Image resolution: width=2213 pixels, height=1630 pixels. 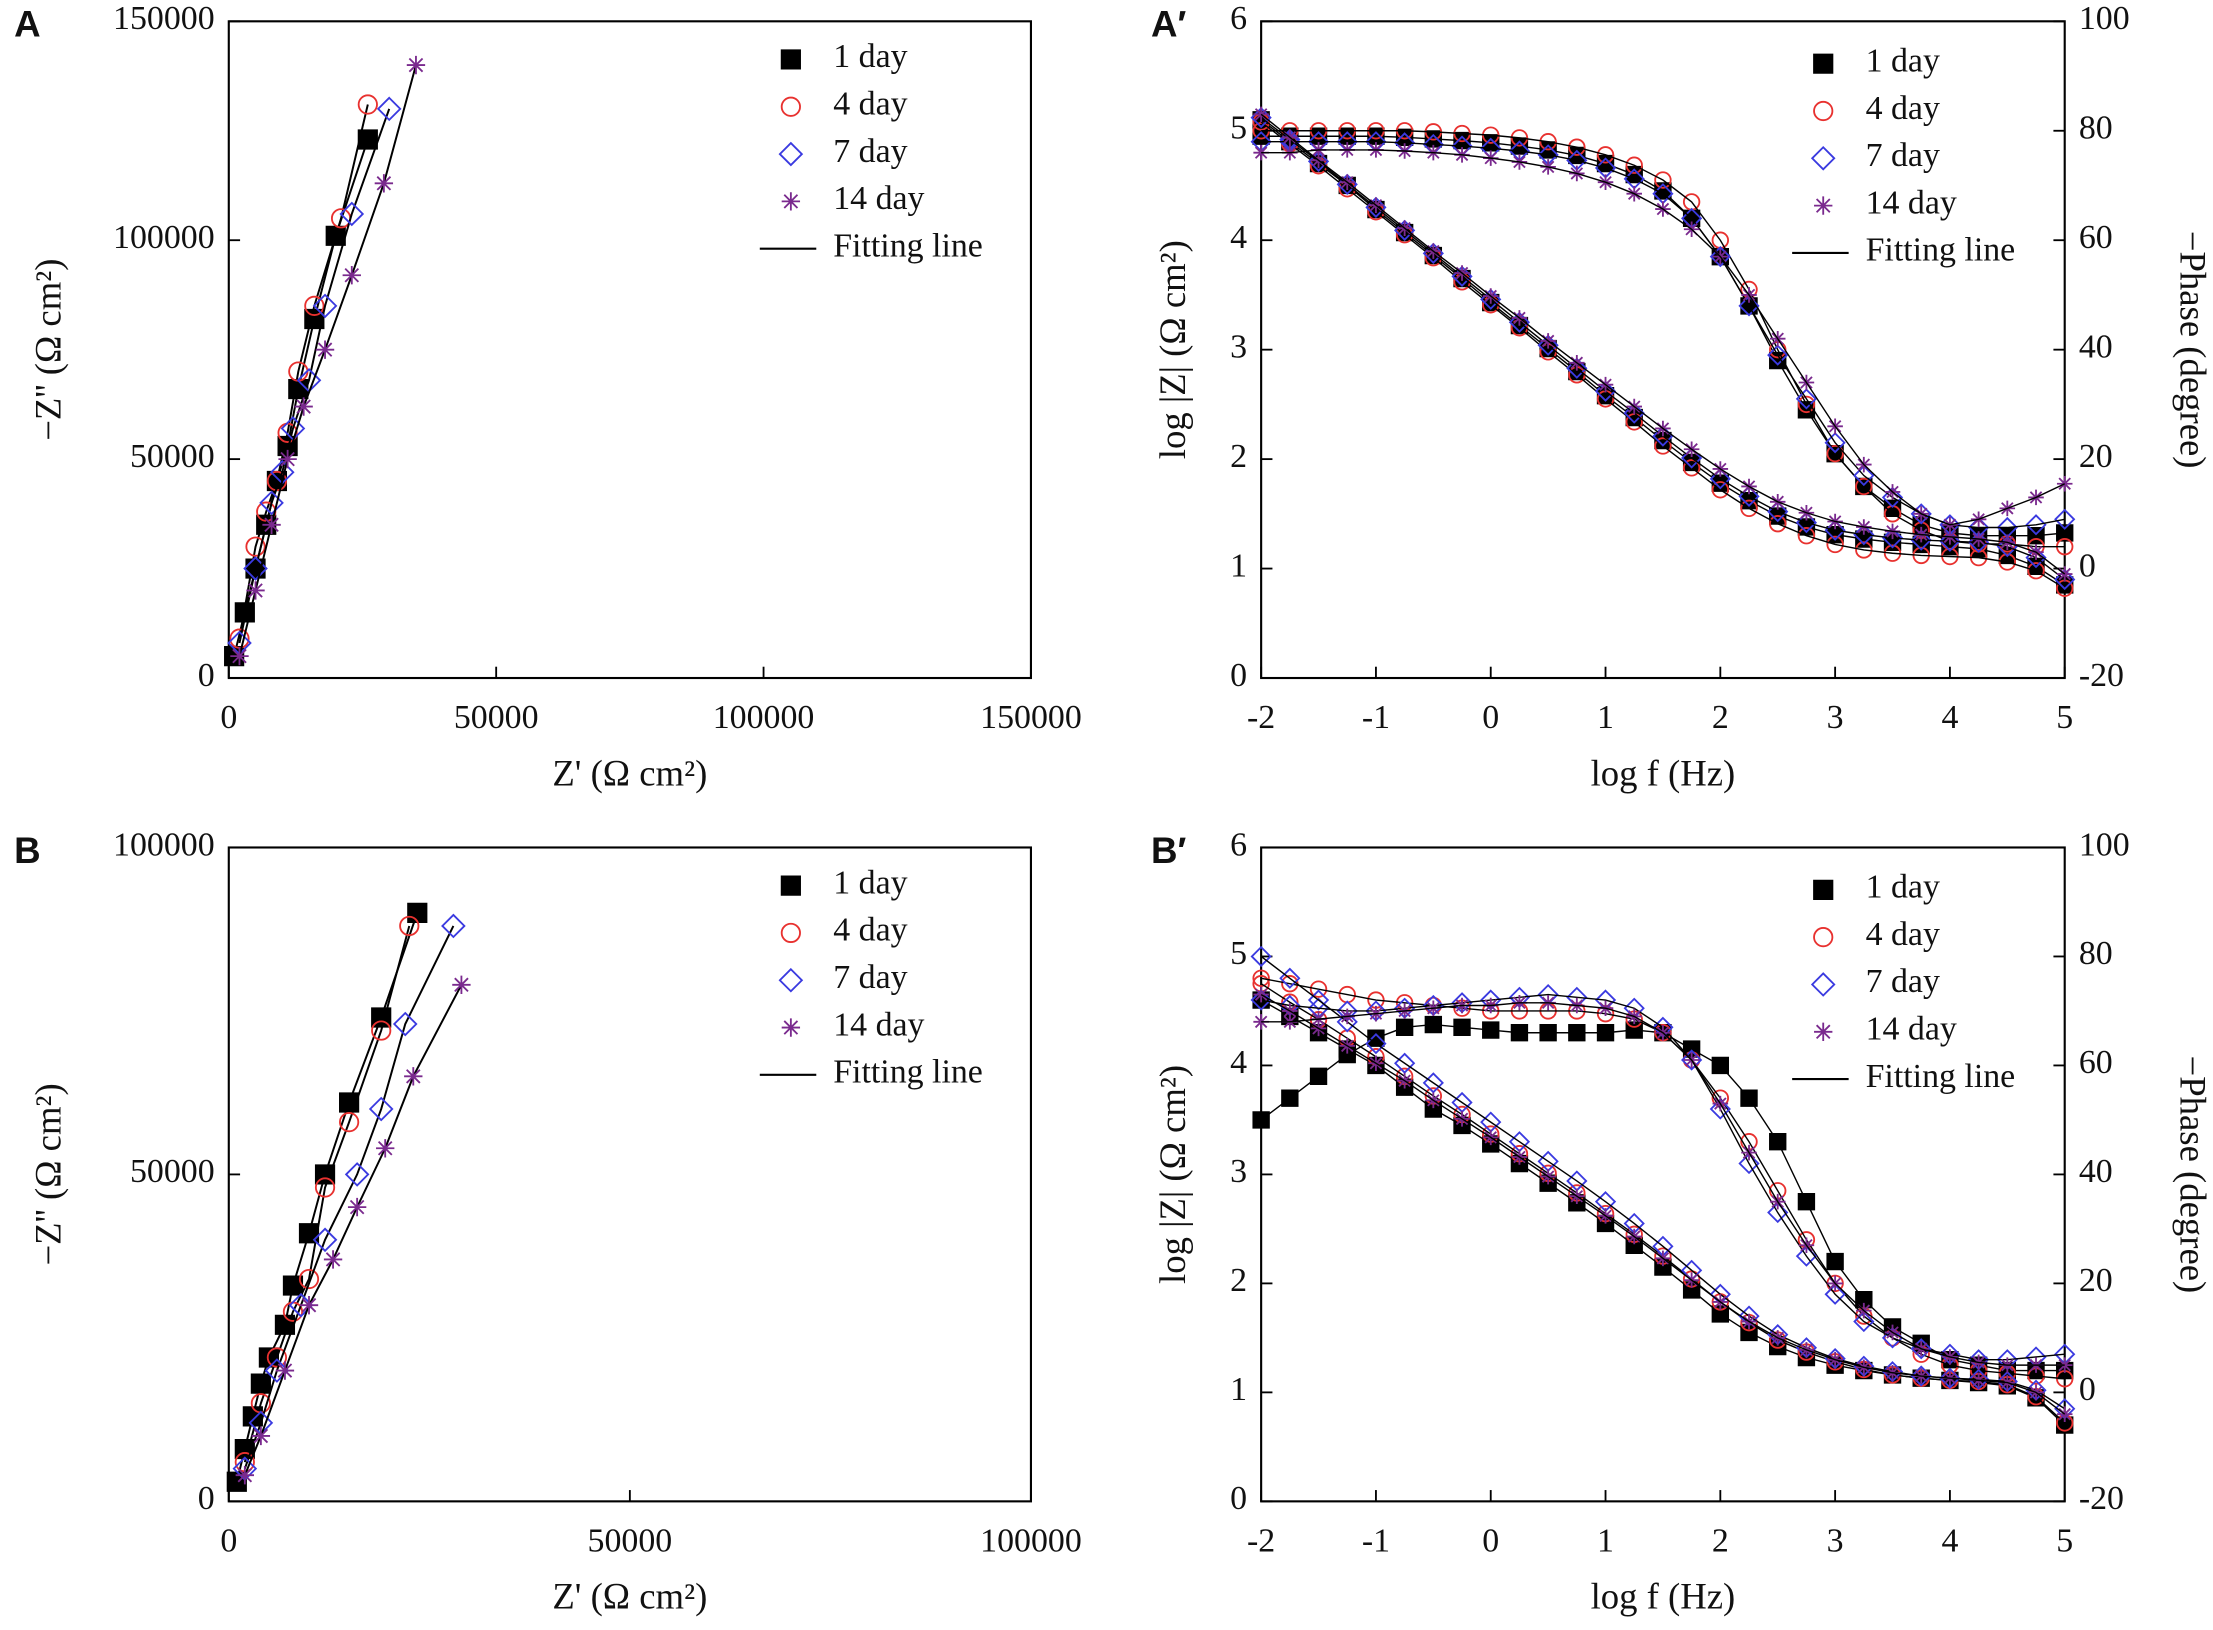 What do you see at coordinates (1663, 1596) in the screenshot?
I see `x-axis-title: log f (Hz)` at bounding box center [1663, 1596].